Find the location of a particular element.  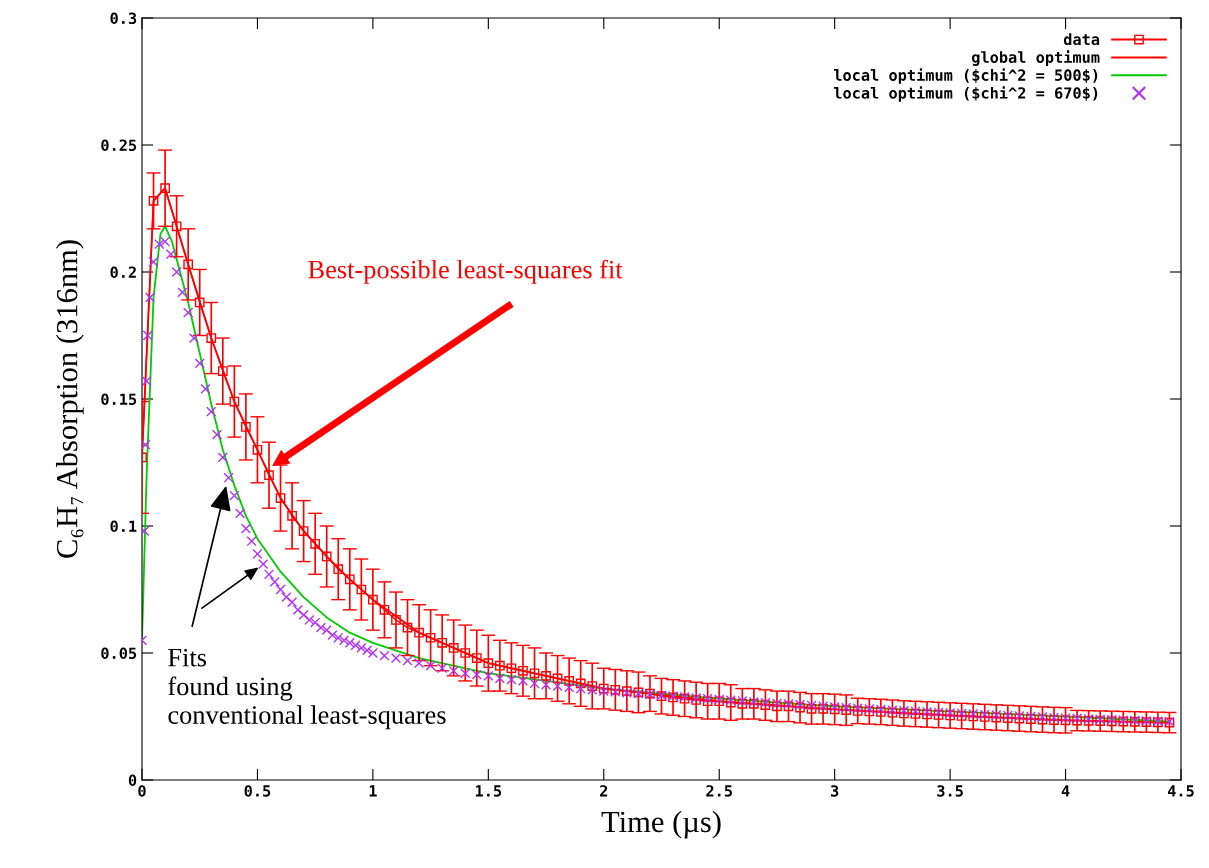

y-tick-label: 0.2 is located at coordinates (123, 272).